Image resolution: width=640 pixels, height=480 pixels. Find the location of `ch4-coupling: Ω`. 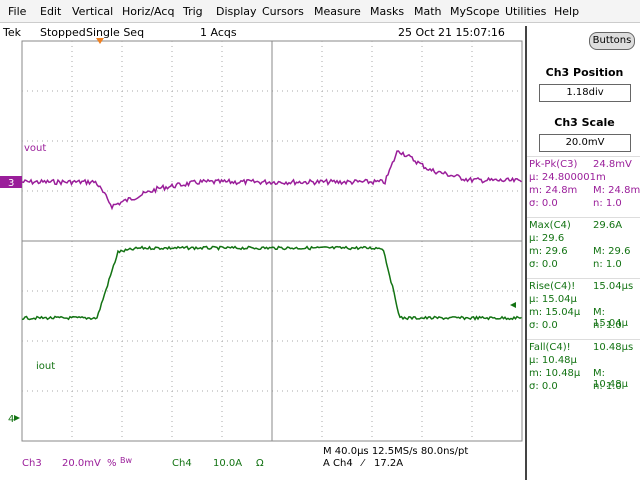

ch4-coupling: Ω is located at coordinates (260, 463).